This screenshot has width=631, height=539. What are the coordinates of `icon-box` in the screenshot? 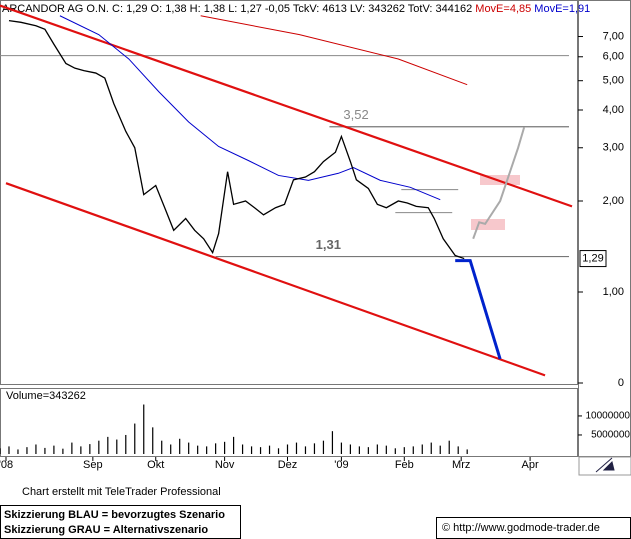 It's located at (604, 466).